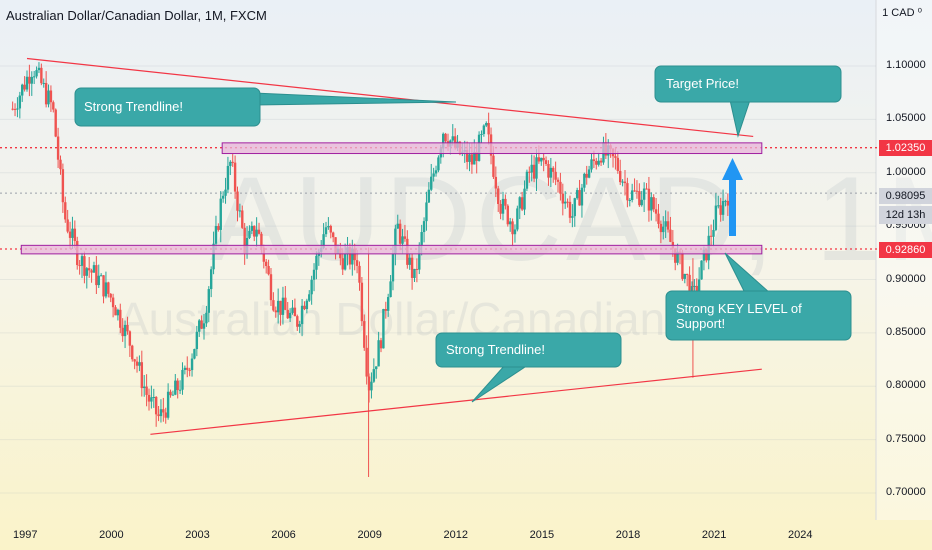  What do you see at coordinates (739, 316) in the screenshot?
I see `support-callout: Strong KEY LEVEL of Support!` at bounding box center [739, 316].